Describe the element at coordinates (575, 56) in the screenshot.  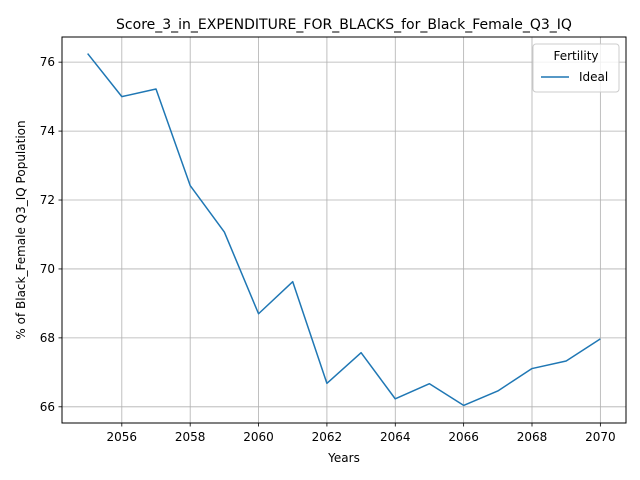
I see `legend-title: Fertility` at that location.